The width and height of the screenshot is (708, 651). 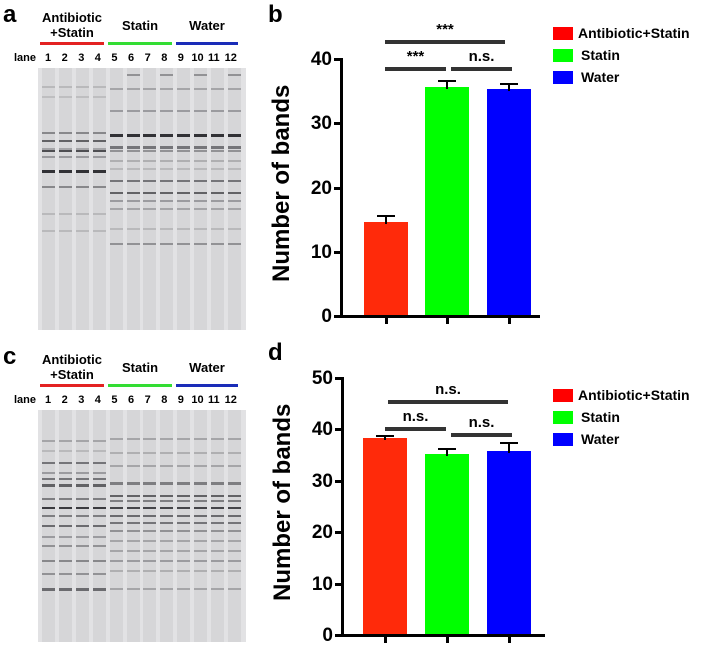 I want to click on y-tick-label: 10, so click(x=322, y=584).